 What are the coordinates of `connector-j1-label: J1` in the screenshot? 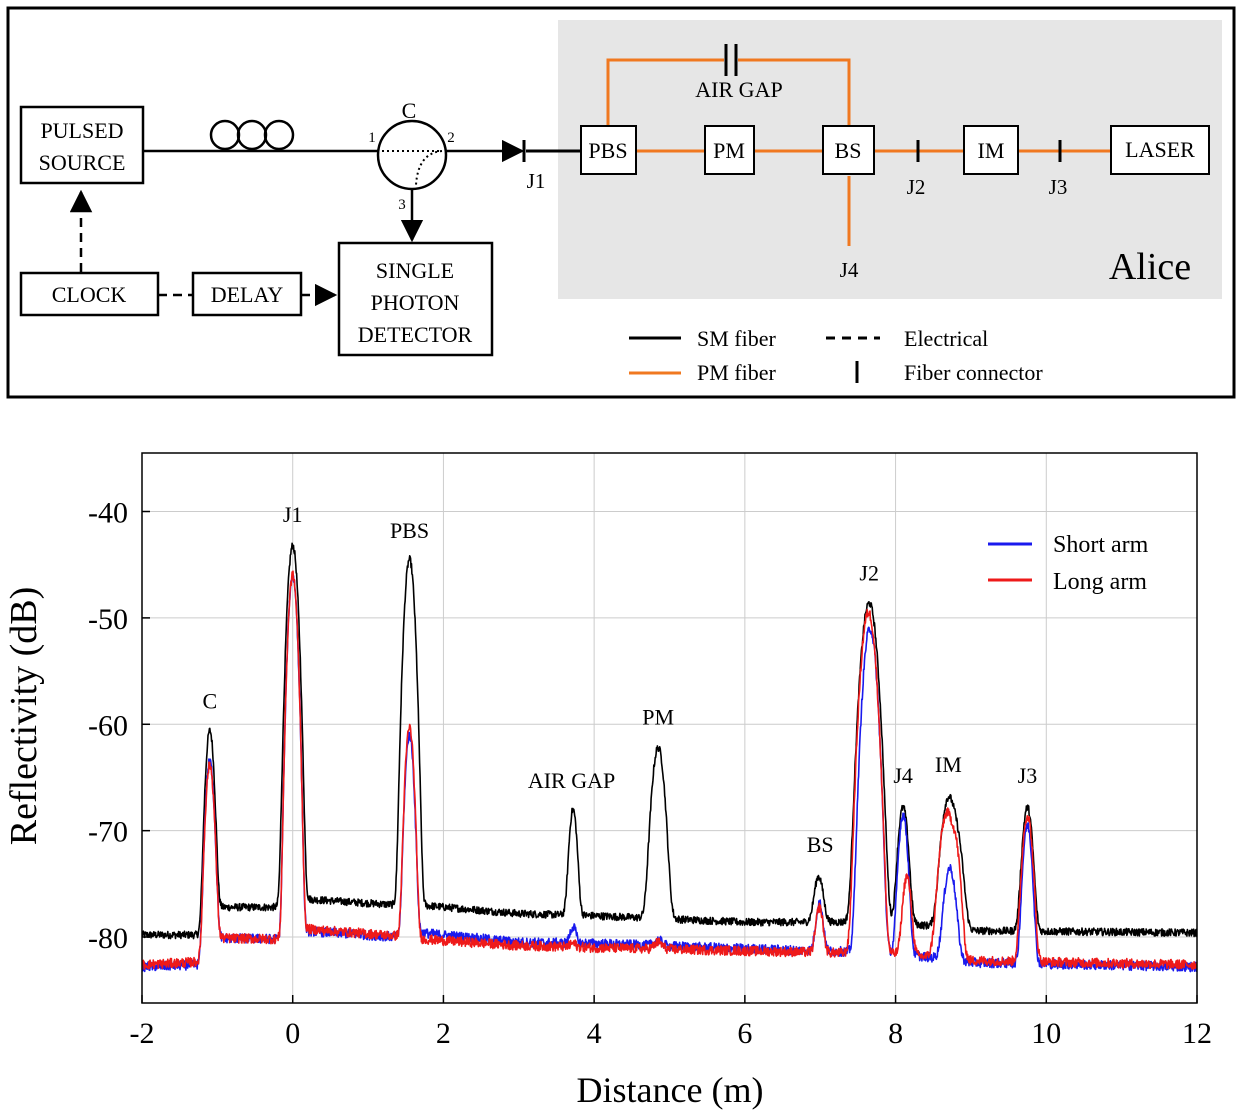 It's located at (536, 181).